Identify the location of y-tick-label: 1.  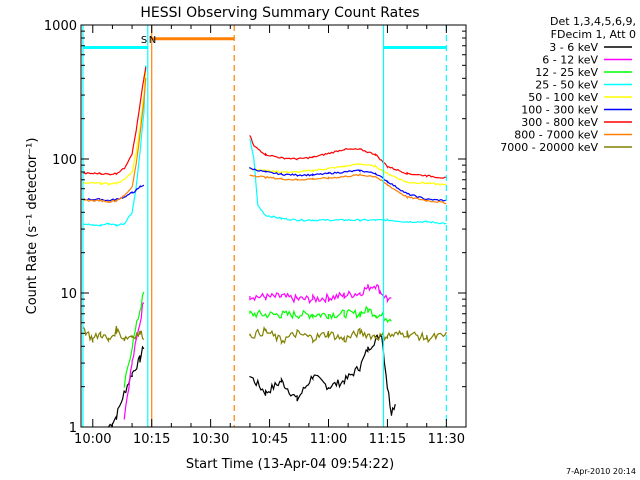
(73, 428).